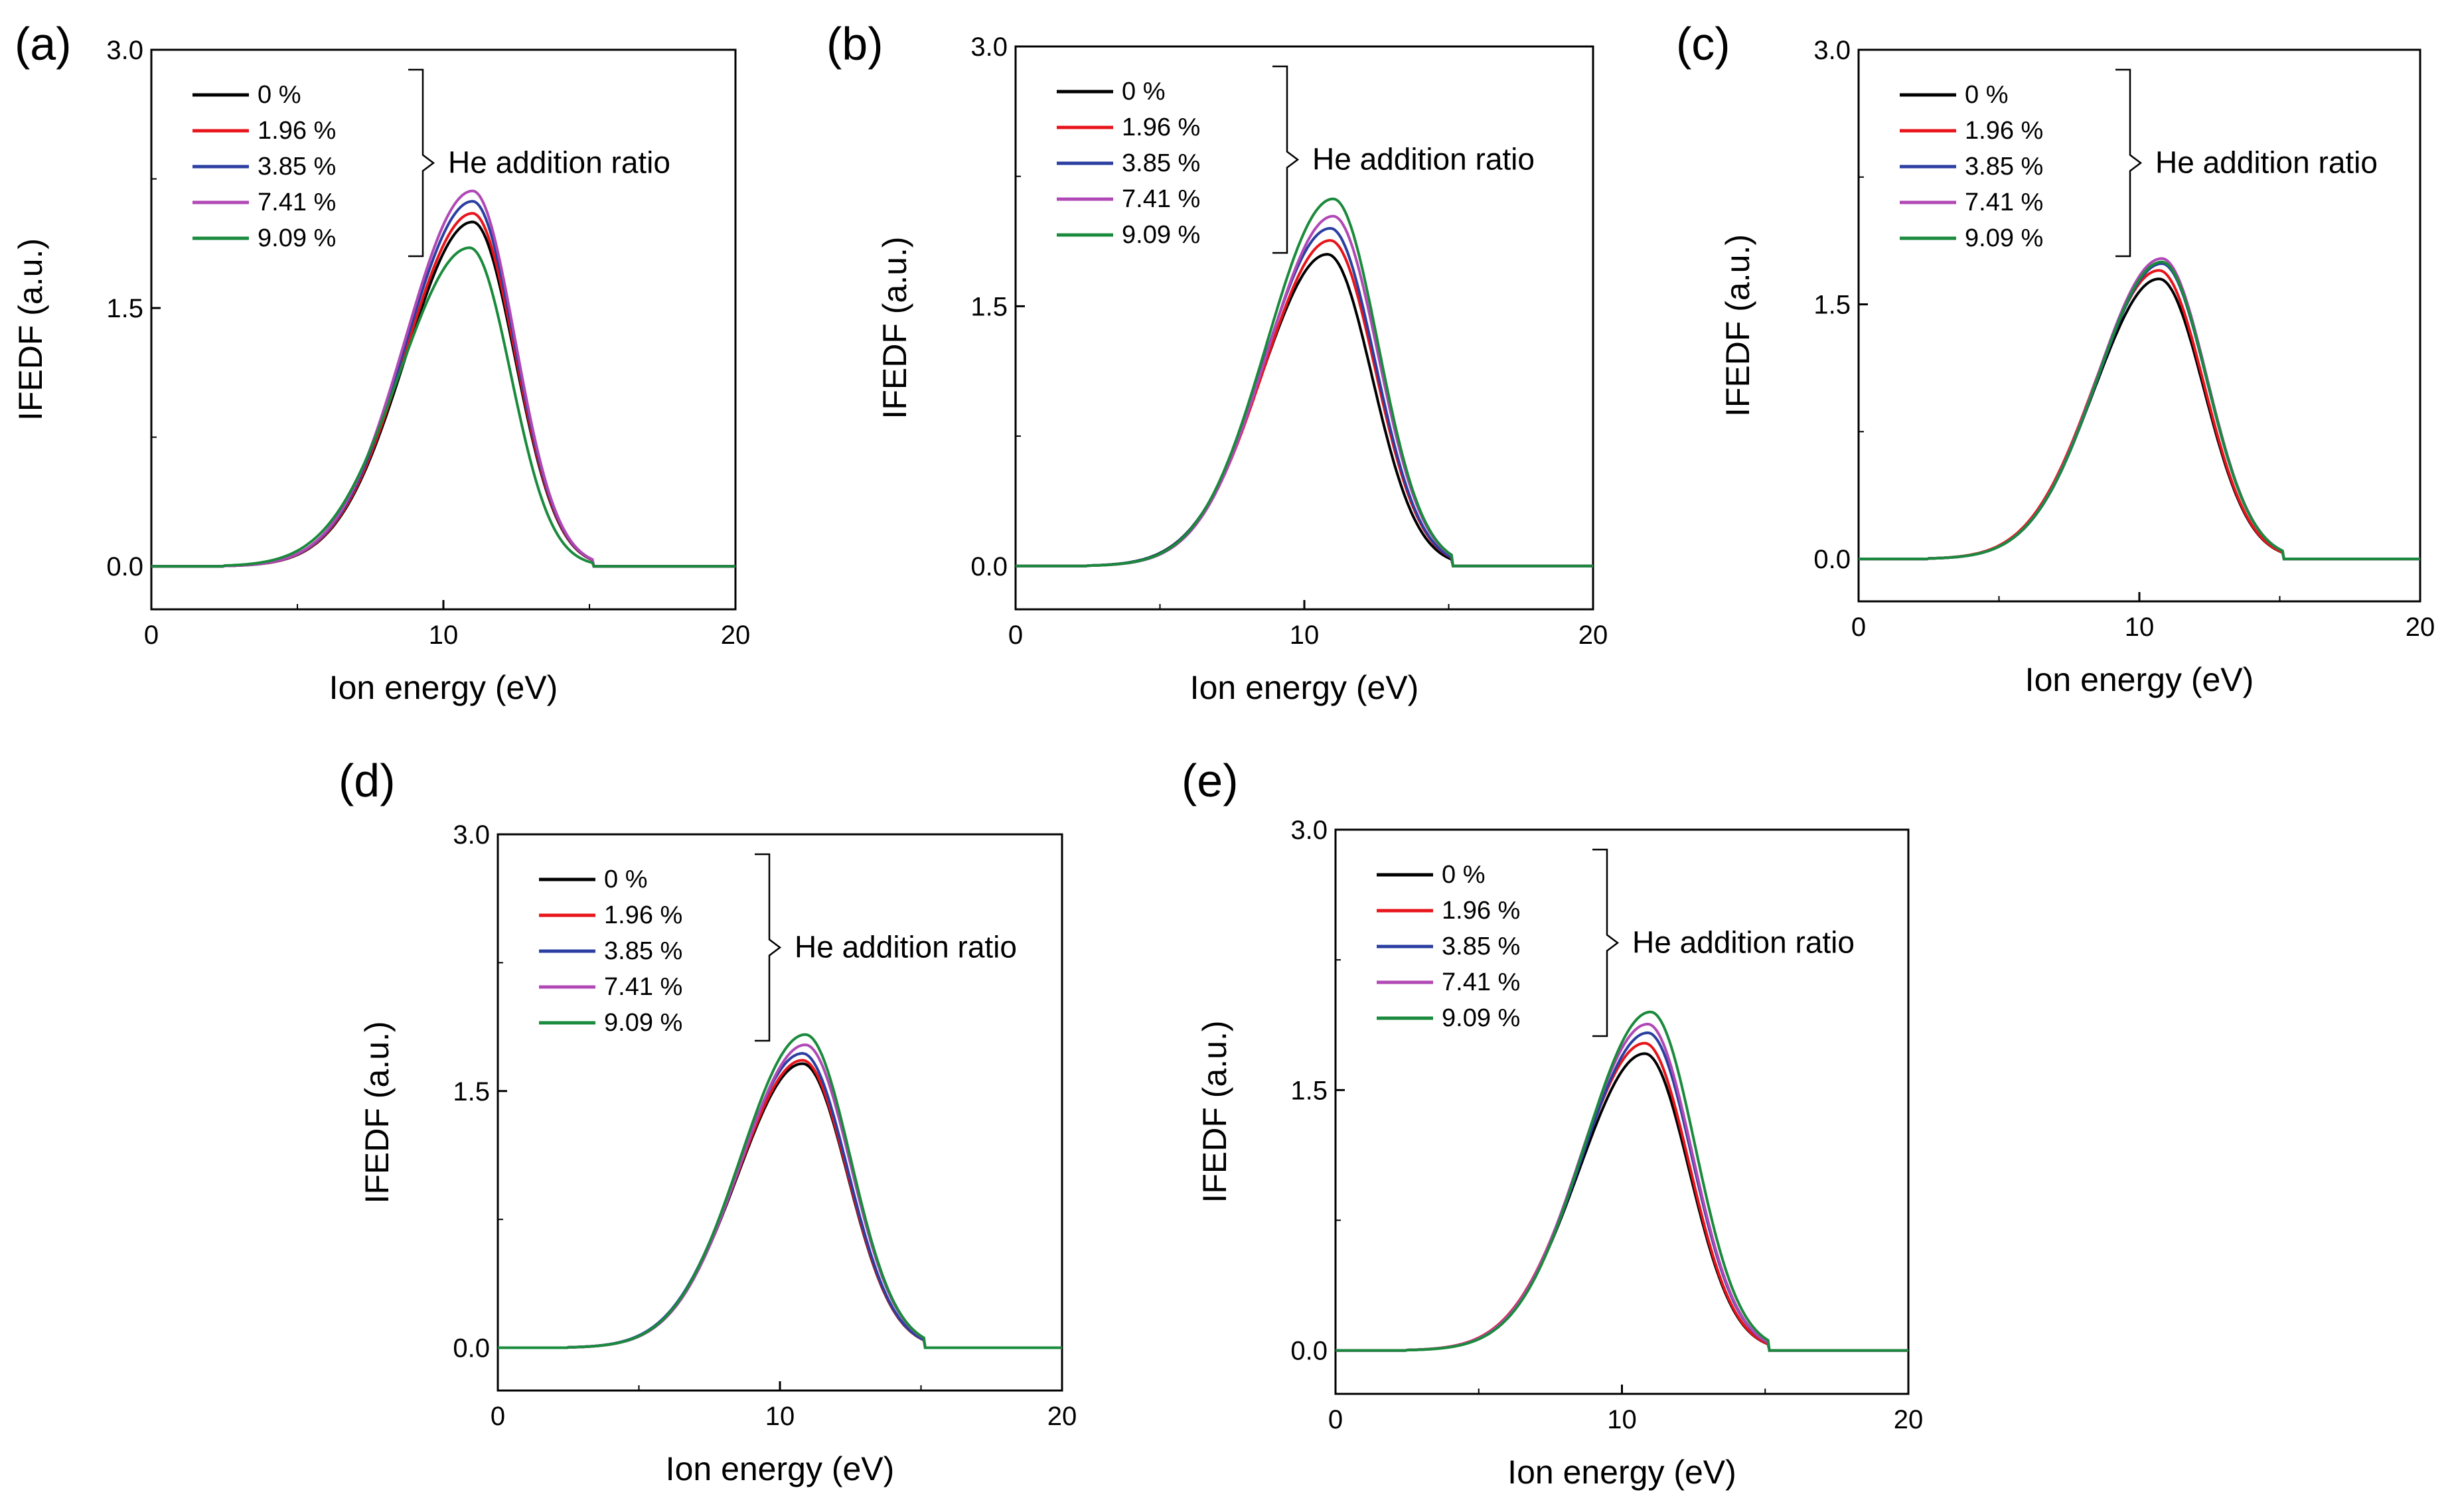 This screenshot has width=2452, height=1512. I want to click on panel-label: (b), so click(855, 44).